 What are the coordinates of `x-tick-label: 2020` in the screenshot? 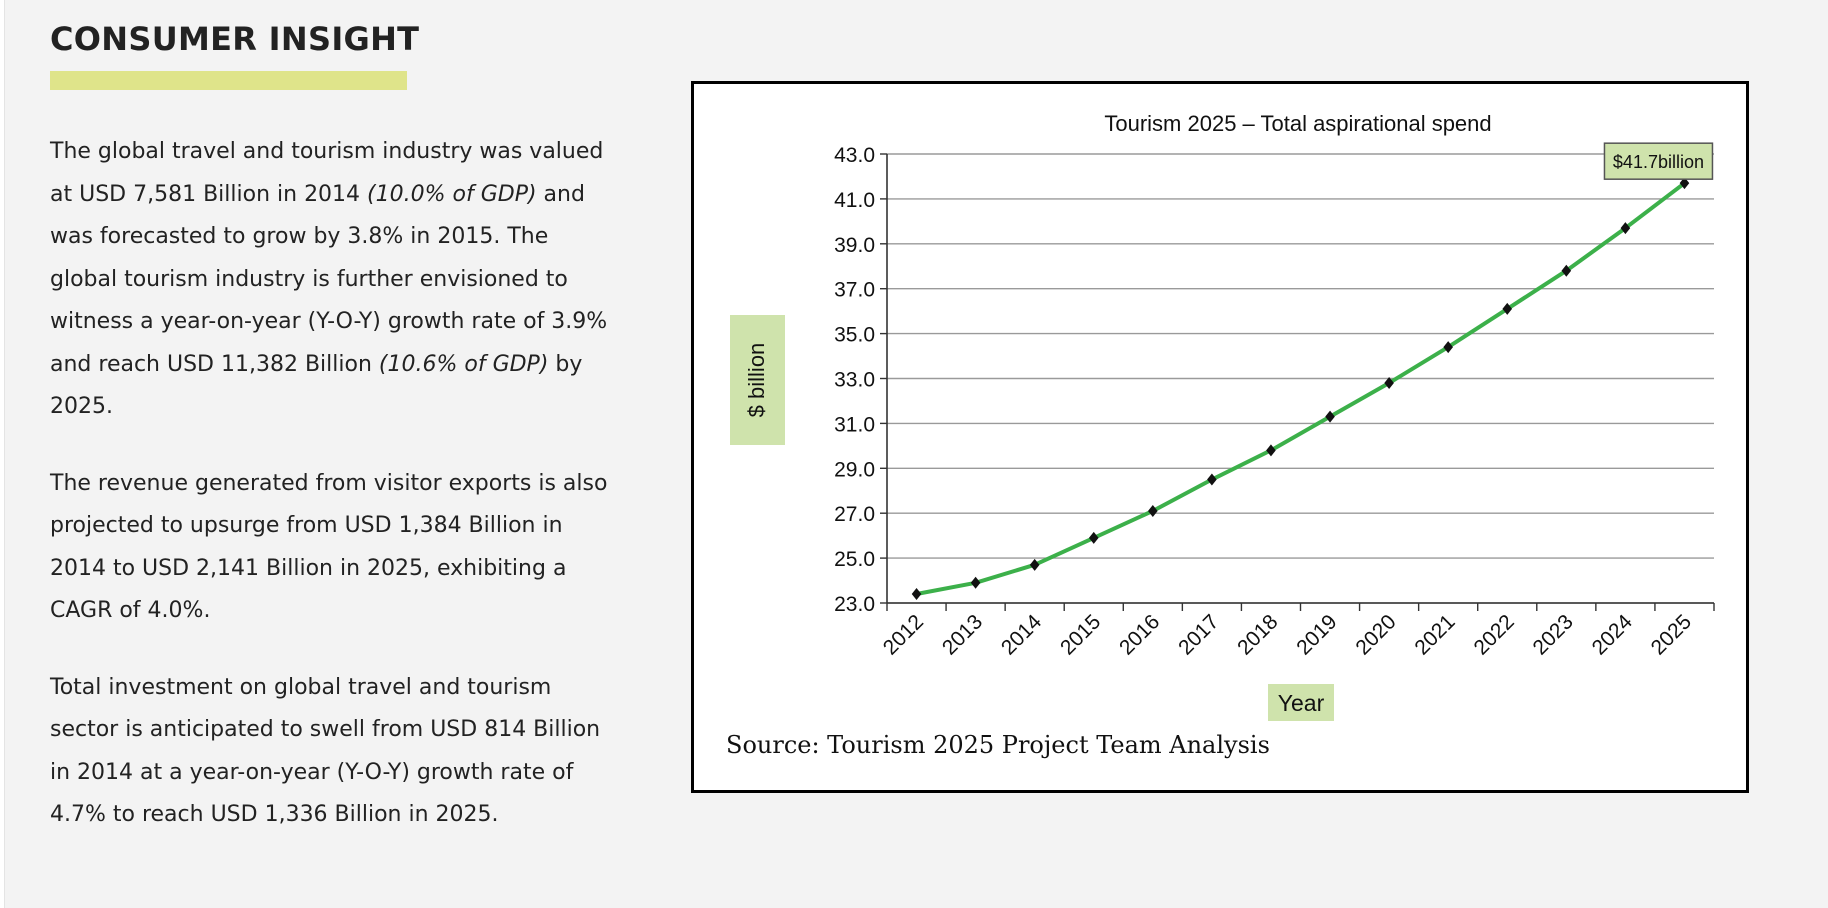 It's located at (1375, 634).